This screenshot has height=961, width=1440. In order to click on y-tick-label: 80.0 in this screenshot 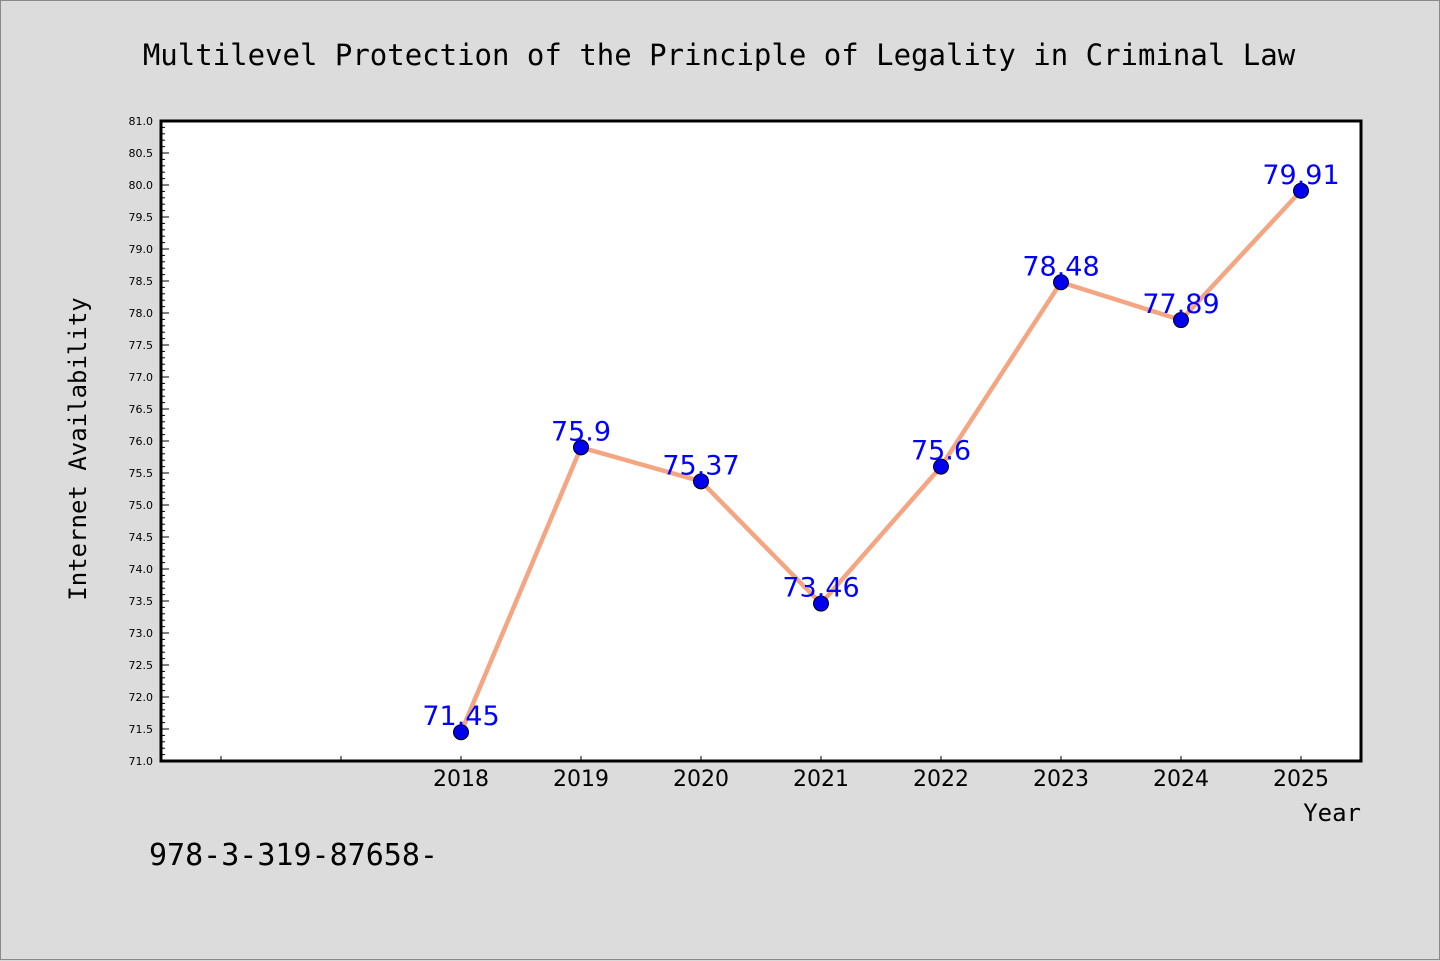, I will do `click(141, 185)`.